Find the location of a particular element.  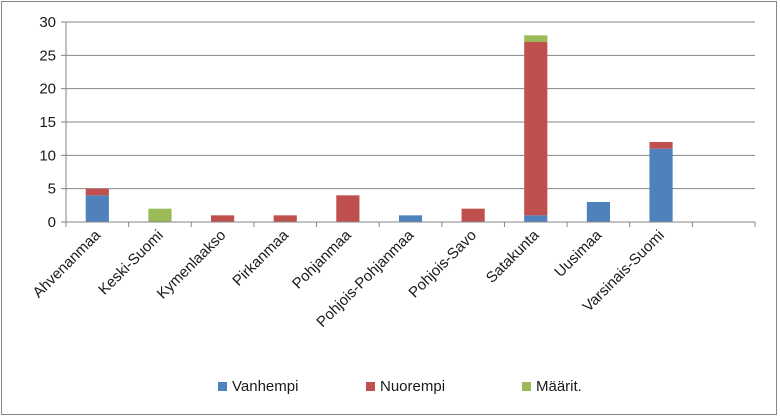

bar-kymenlaakso-nuorempi is located at coordinates (223, 218).